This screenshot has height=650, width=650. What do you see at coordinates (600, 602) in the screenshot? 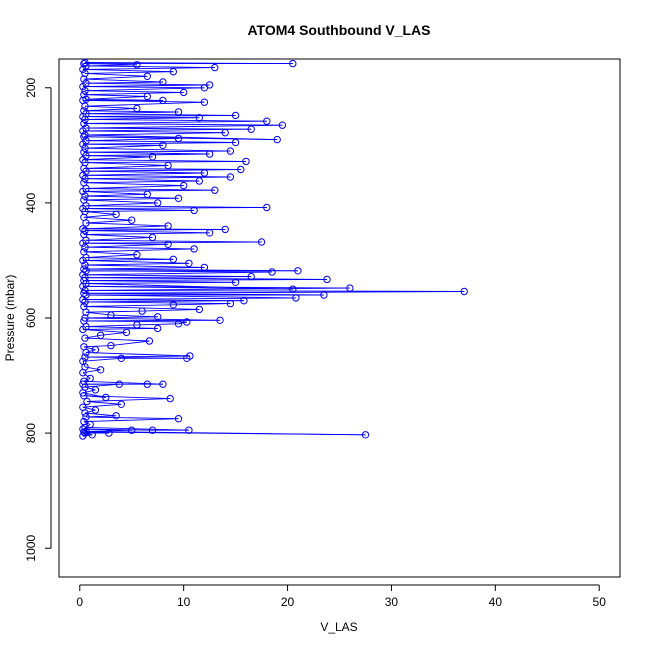
I see `x-tick-label: 50` at bounding box center [600, 602].